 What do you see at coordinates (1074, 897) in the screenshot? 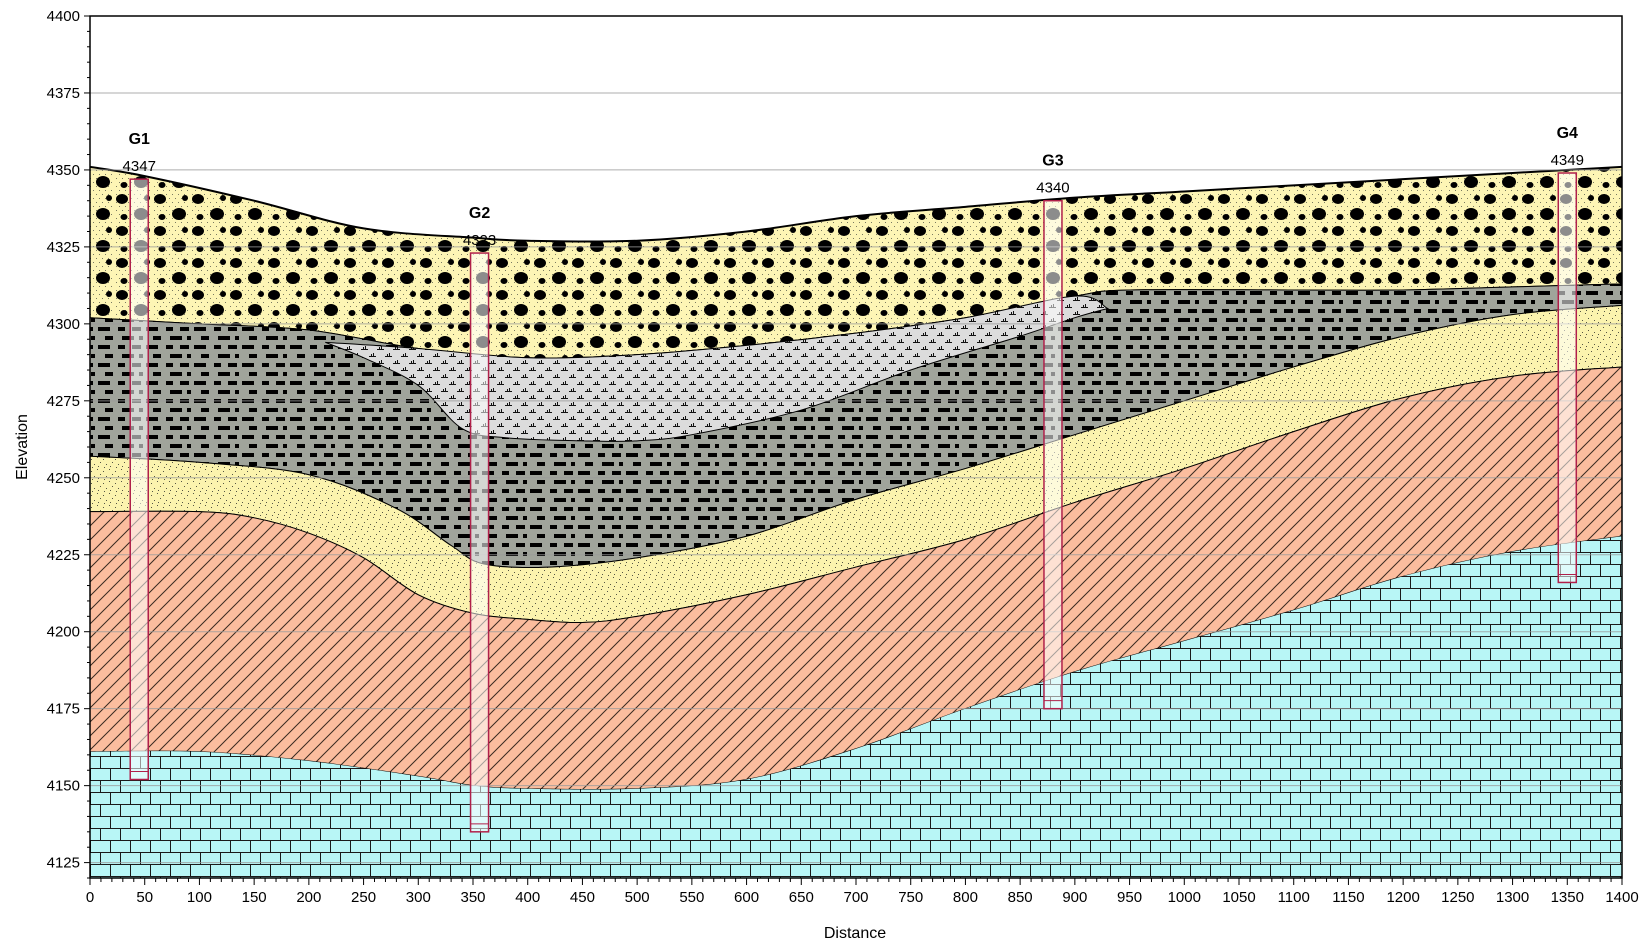
I see `x-tick-label: 900` at bounding box center [1074, 897].